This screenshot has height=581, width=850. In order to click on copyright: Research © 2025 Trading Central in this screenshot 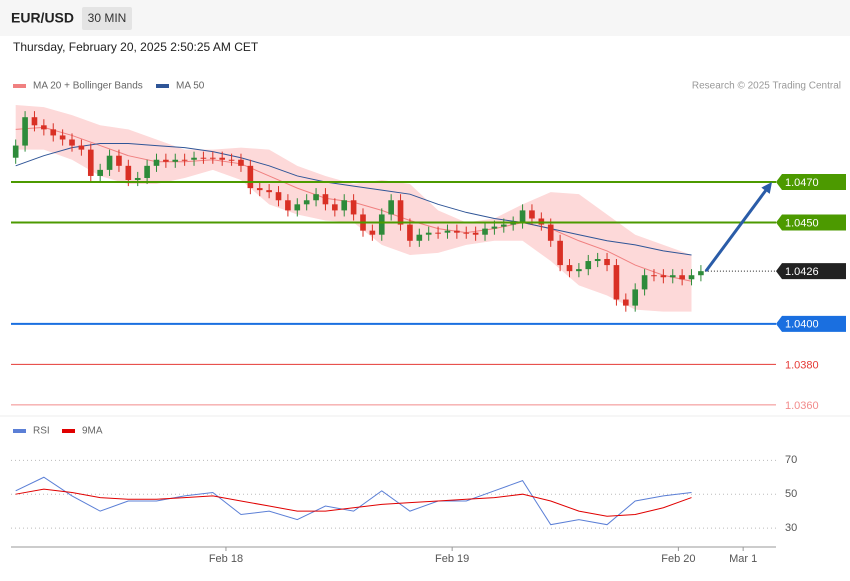, I will do `click(766, 86)`.